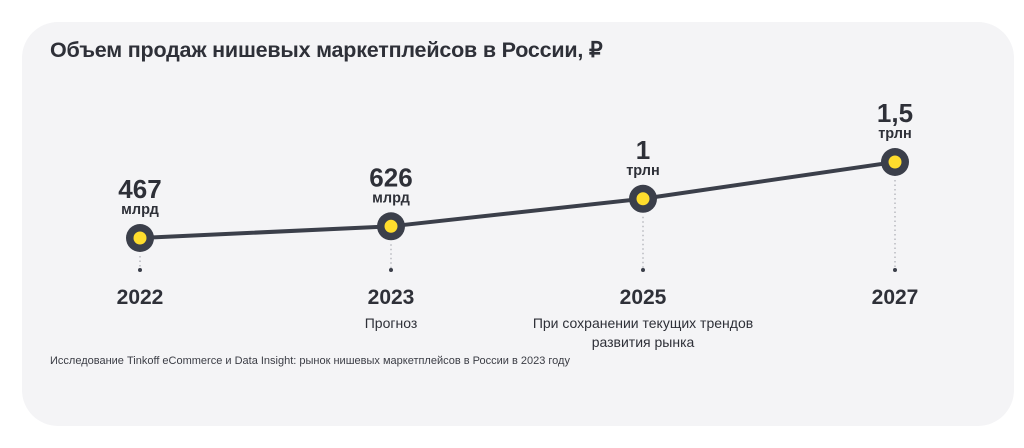  I want to click on x-tick-label: 2023, so click(391, 297).